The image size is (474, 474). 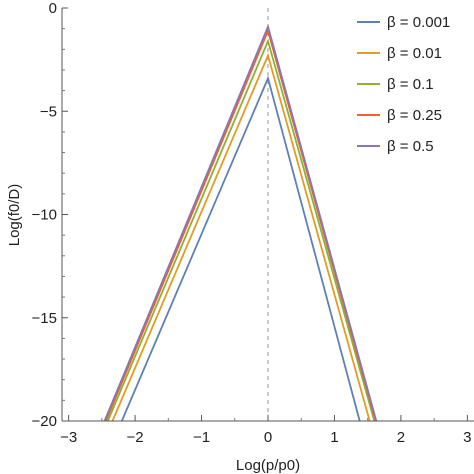 I want to click on legend-entry: β = 0.25, so click(x=414, y=115).